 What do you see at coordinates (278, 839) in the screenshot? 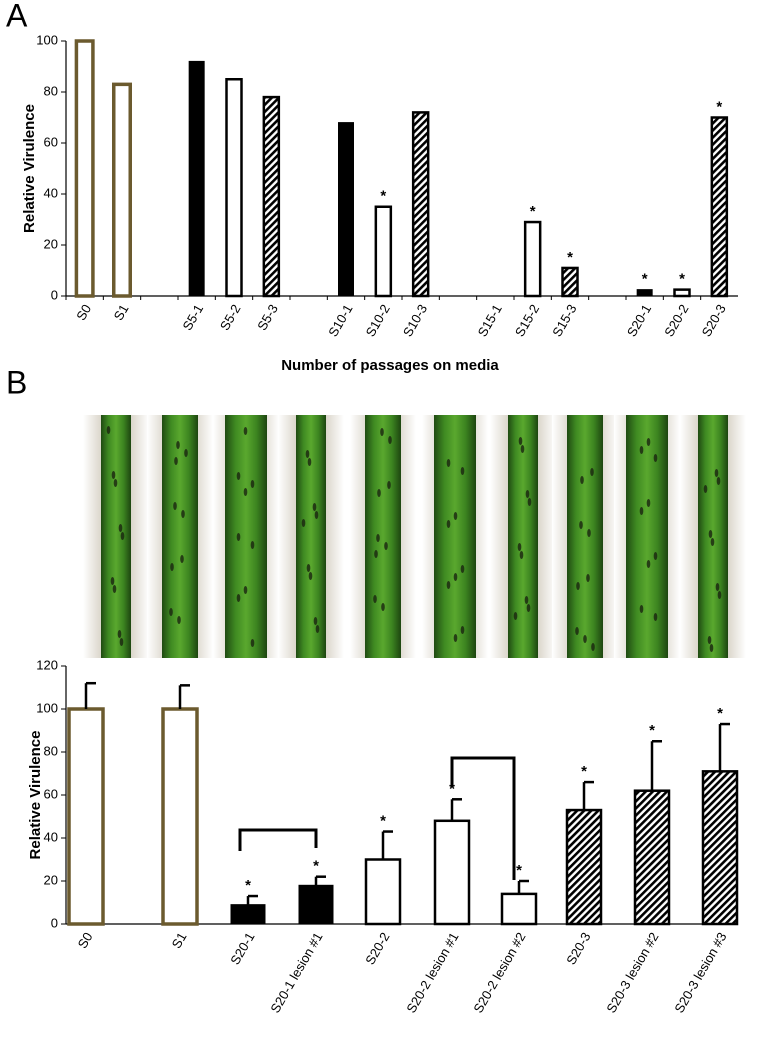
I see `bracket` at bounding box center [278, 839].